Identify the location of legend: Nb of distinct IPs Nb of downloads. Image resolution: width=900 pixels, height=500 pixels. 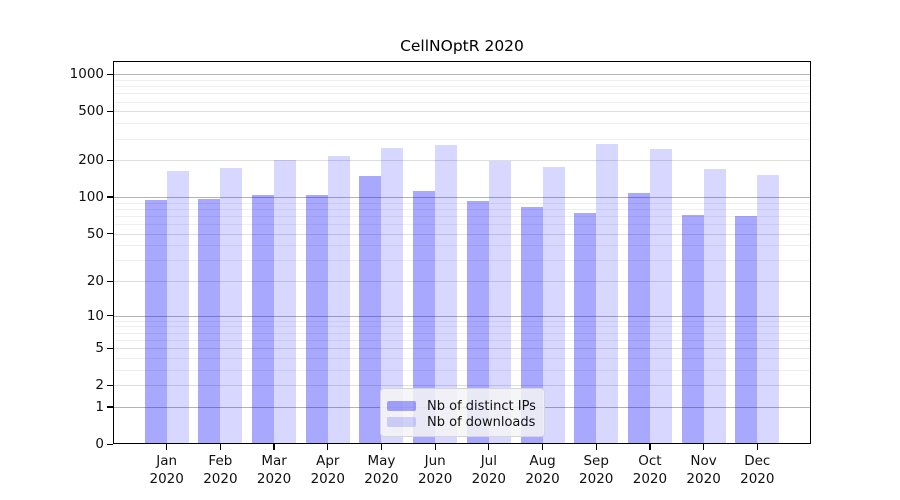
(462, 412).